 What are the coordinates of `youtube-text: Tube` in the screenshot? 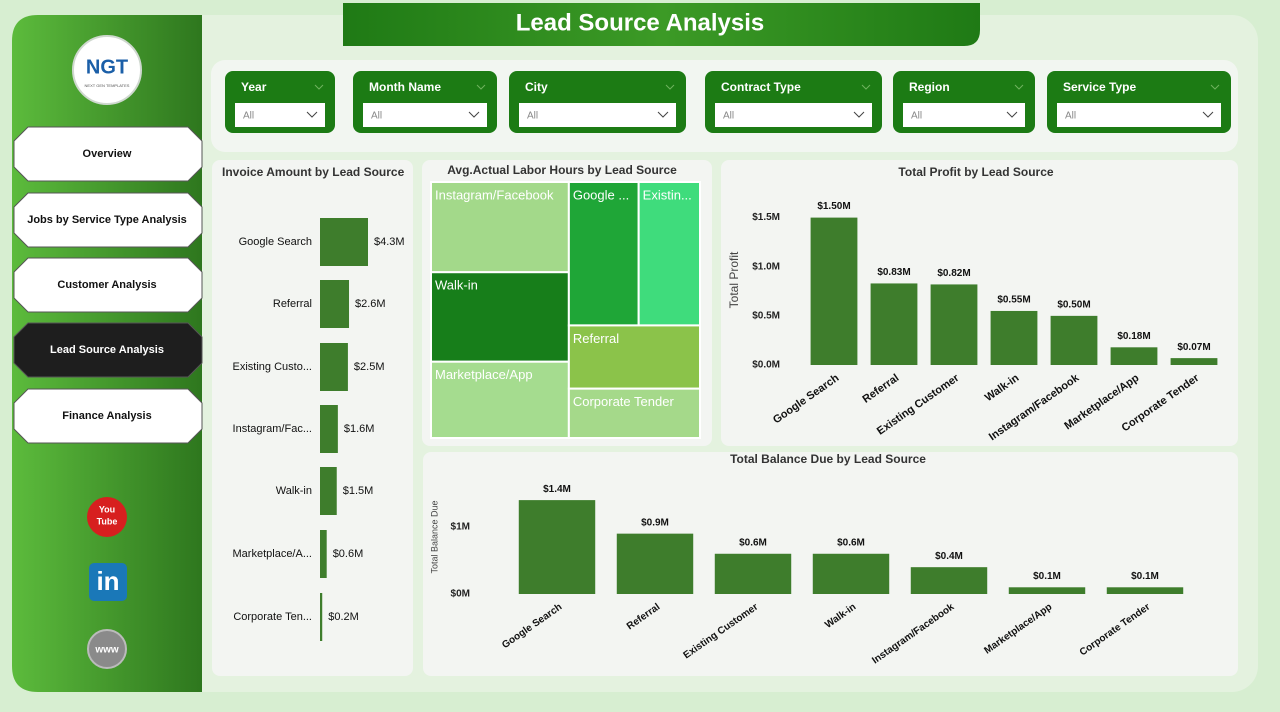 It's located at (107, 521).